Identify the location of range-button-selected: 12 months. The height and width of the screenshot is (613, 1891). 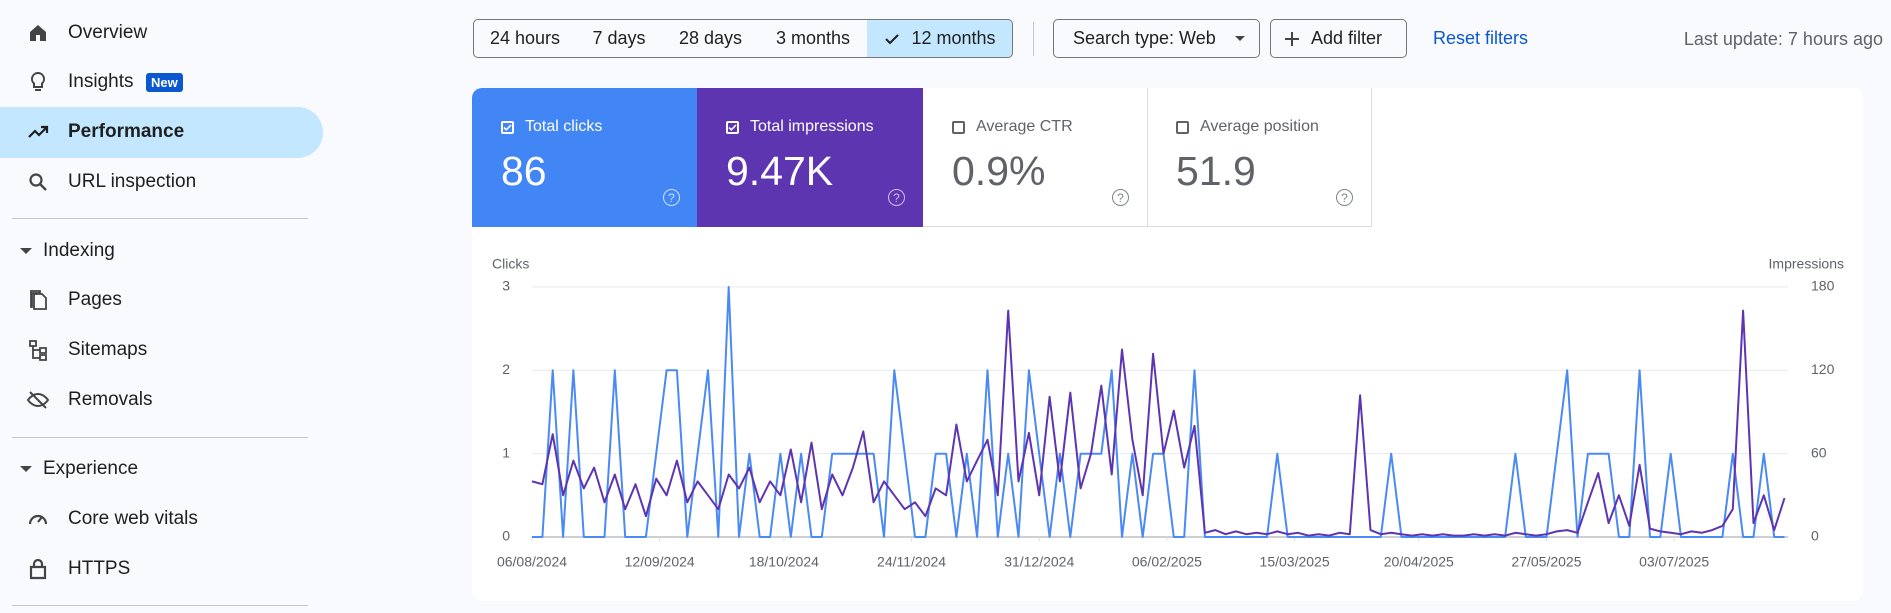
(940, 38).